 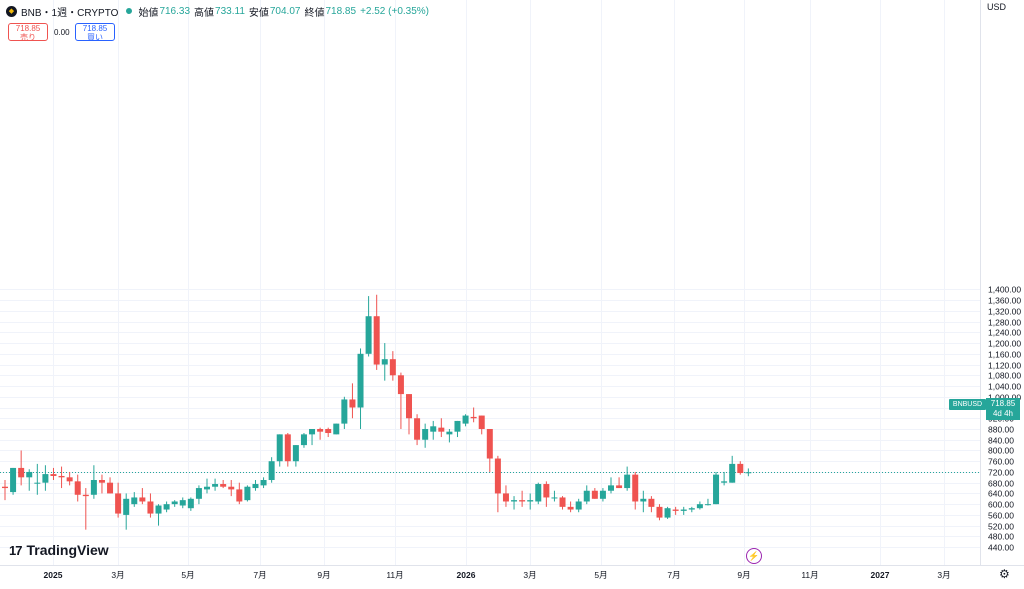 I want to click on tradingview-logo-icon: 17, so click(x=16, y=550).